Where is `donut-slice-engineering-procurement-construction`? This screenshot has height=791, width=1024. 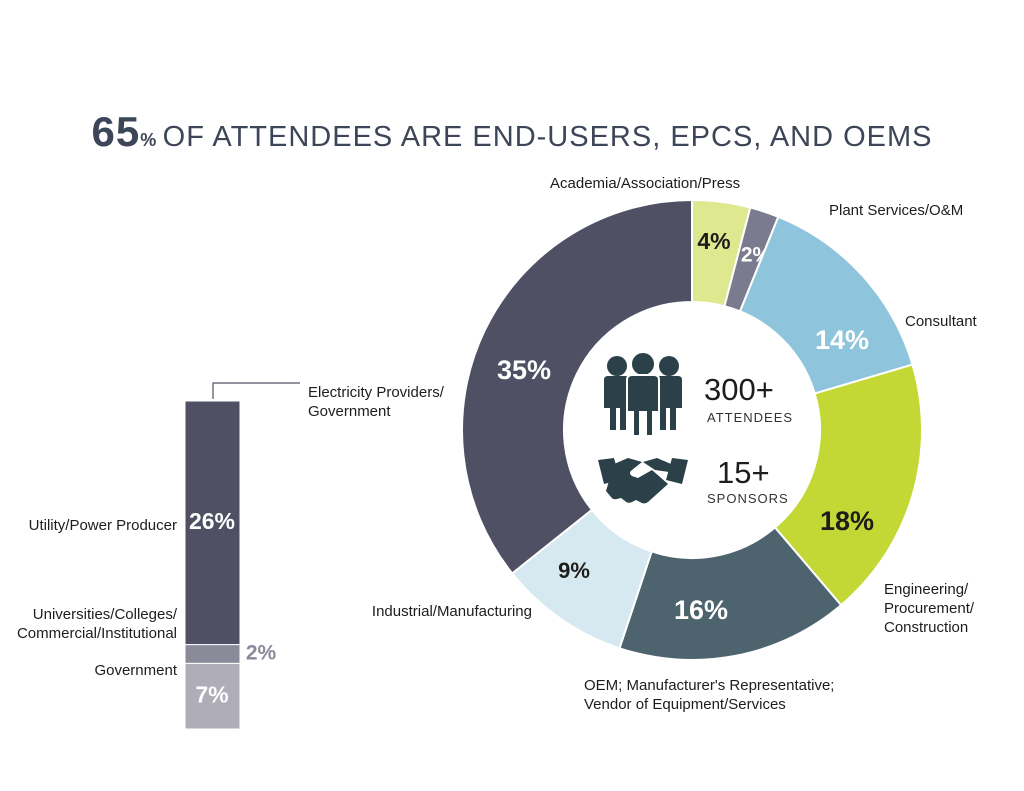 donut-slice-engineering-procurement-construction is located at coordinates (848, 485).